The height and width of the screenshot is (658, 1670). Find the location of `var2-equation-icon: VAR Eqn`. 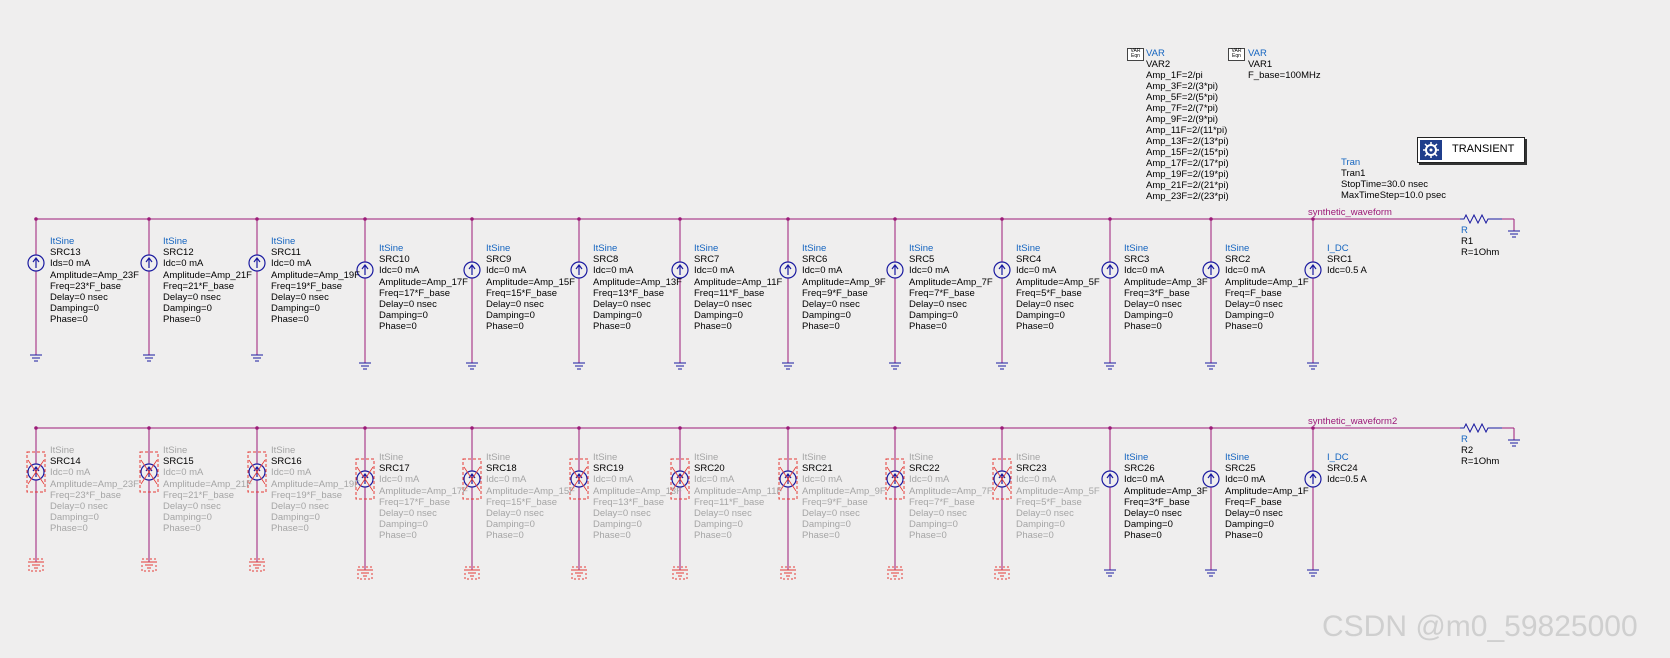

var2-equation-icon: VAR Eqn is located at coordinates (1135, 54).